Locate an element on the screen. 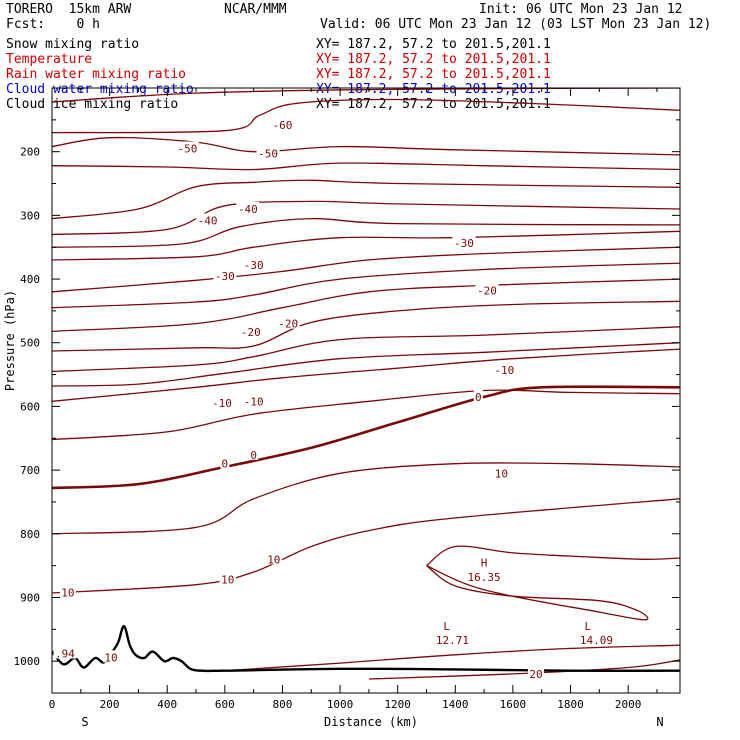 The height and width of the screenshot is (740, 740). x-tick-label: 1200 is located at coordinates (397, 704).